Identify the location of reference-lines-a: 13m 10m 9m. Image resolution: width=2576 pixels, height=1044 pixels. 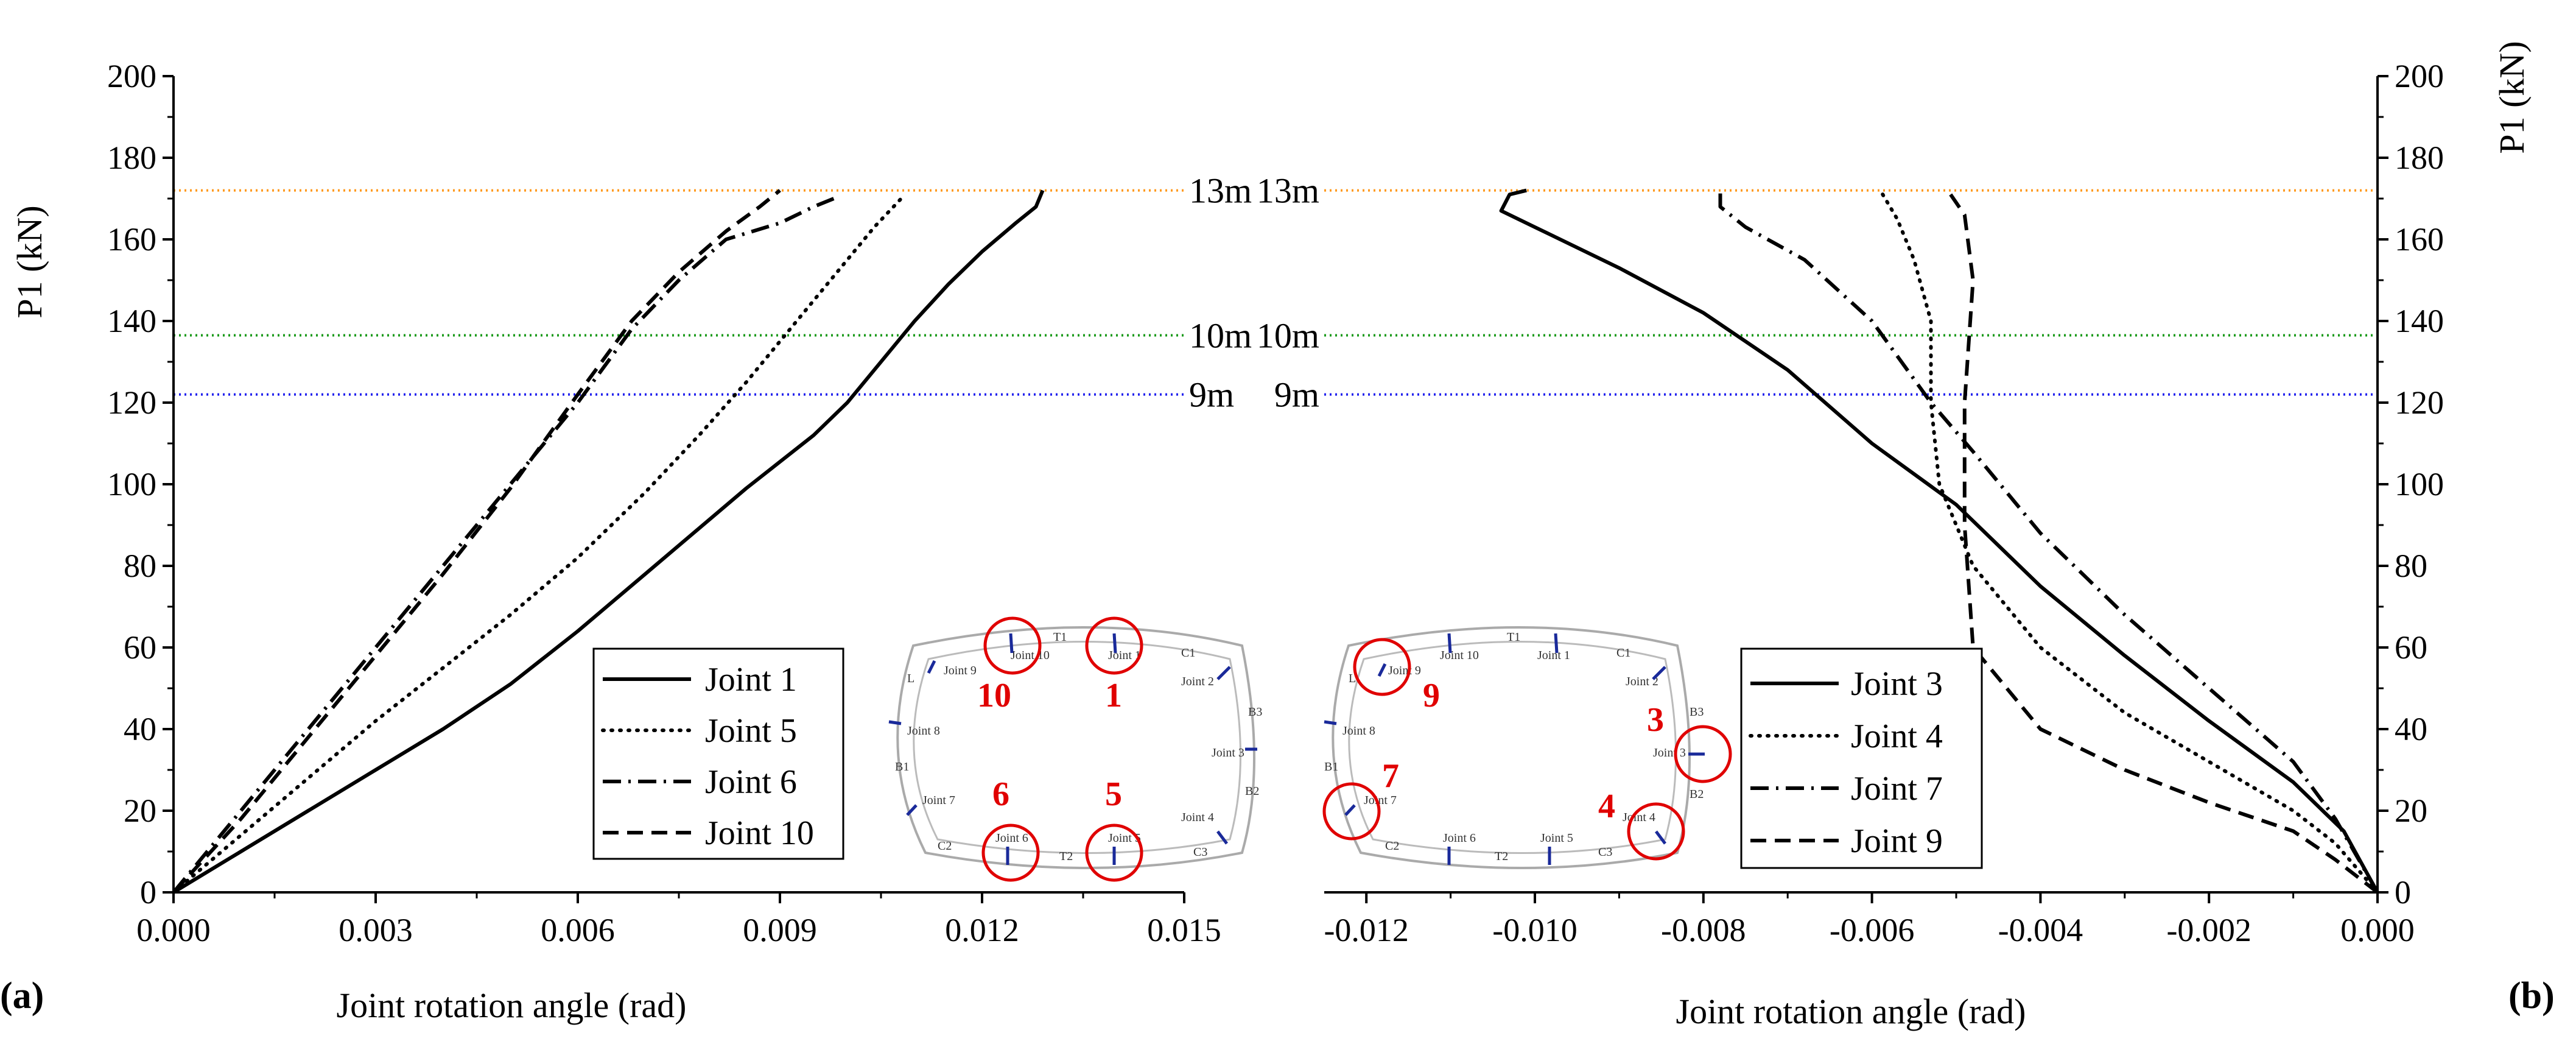
(713, 293).